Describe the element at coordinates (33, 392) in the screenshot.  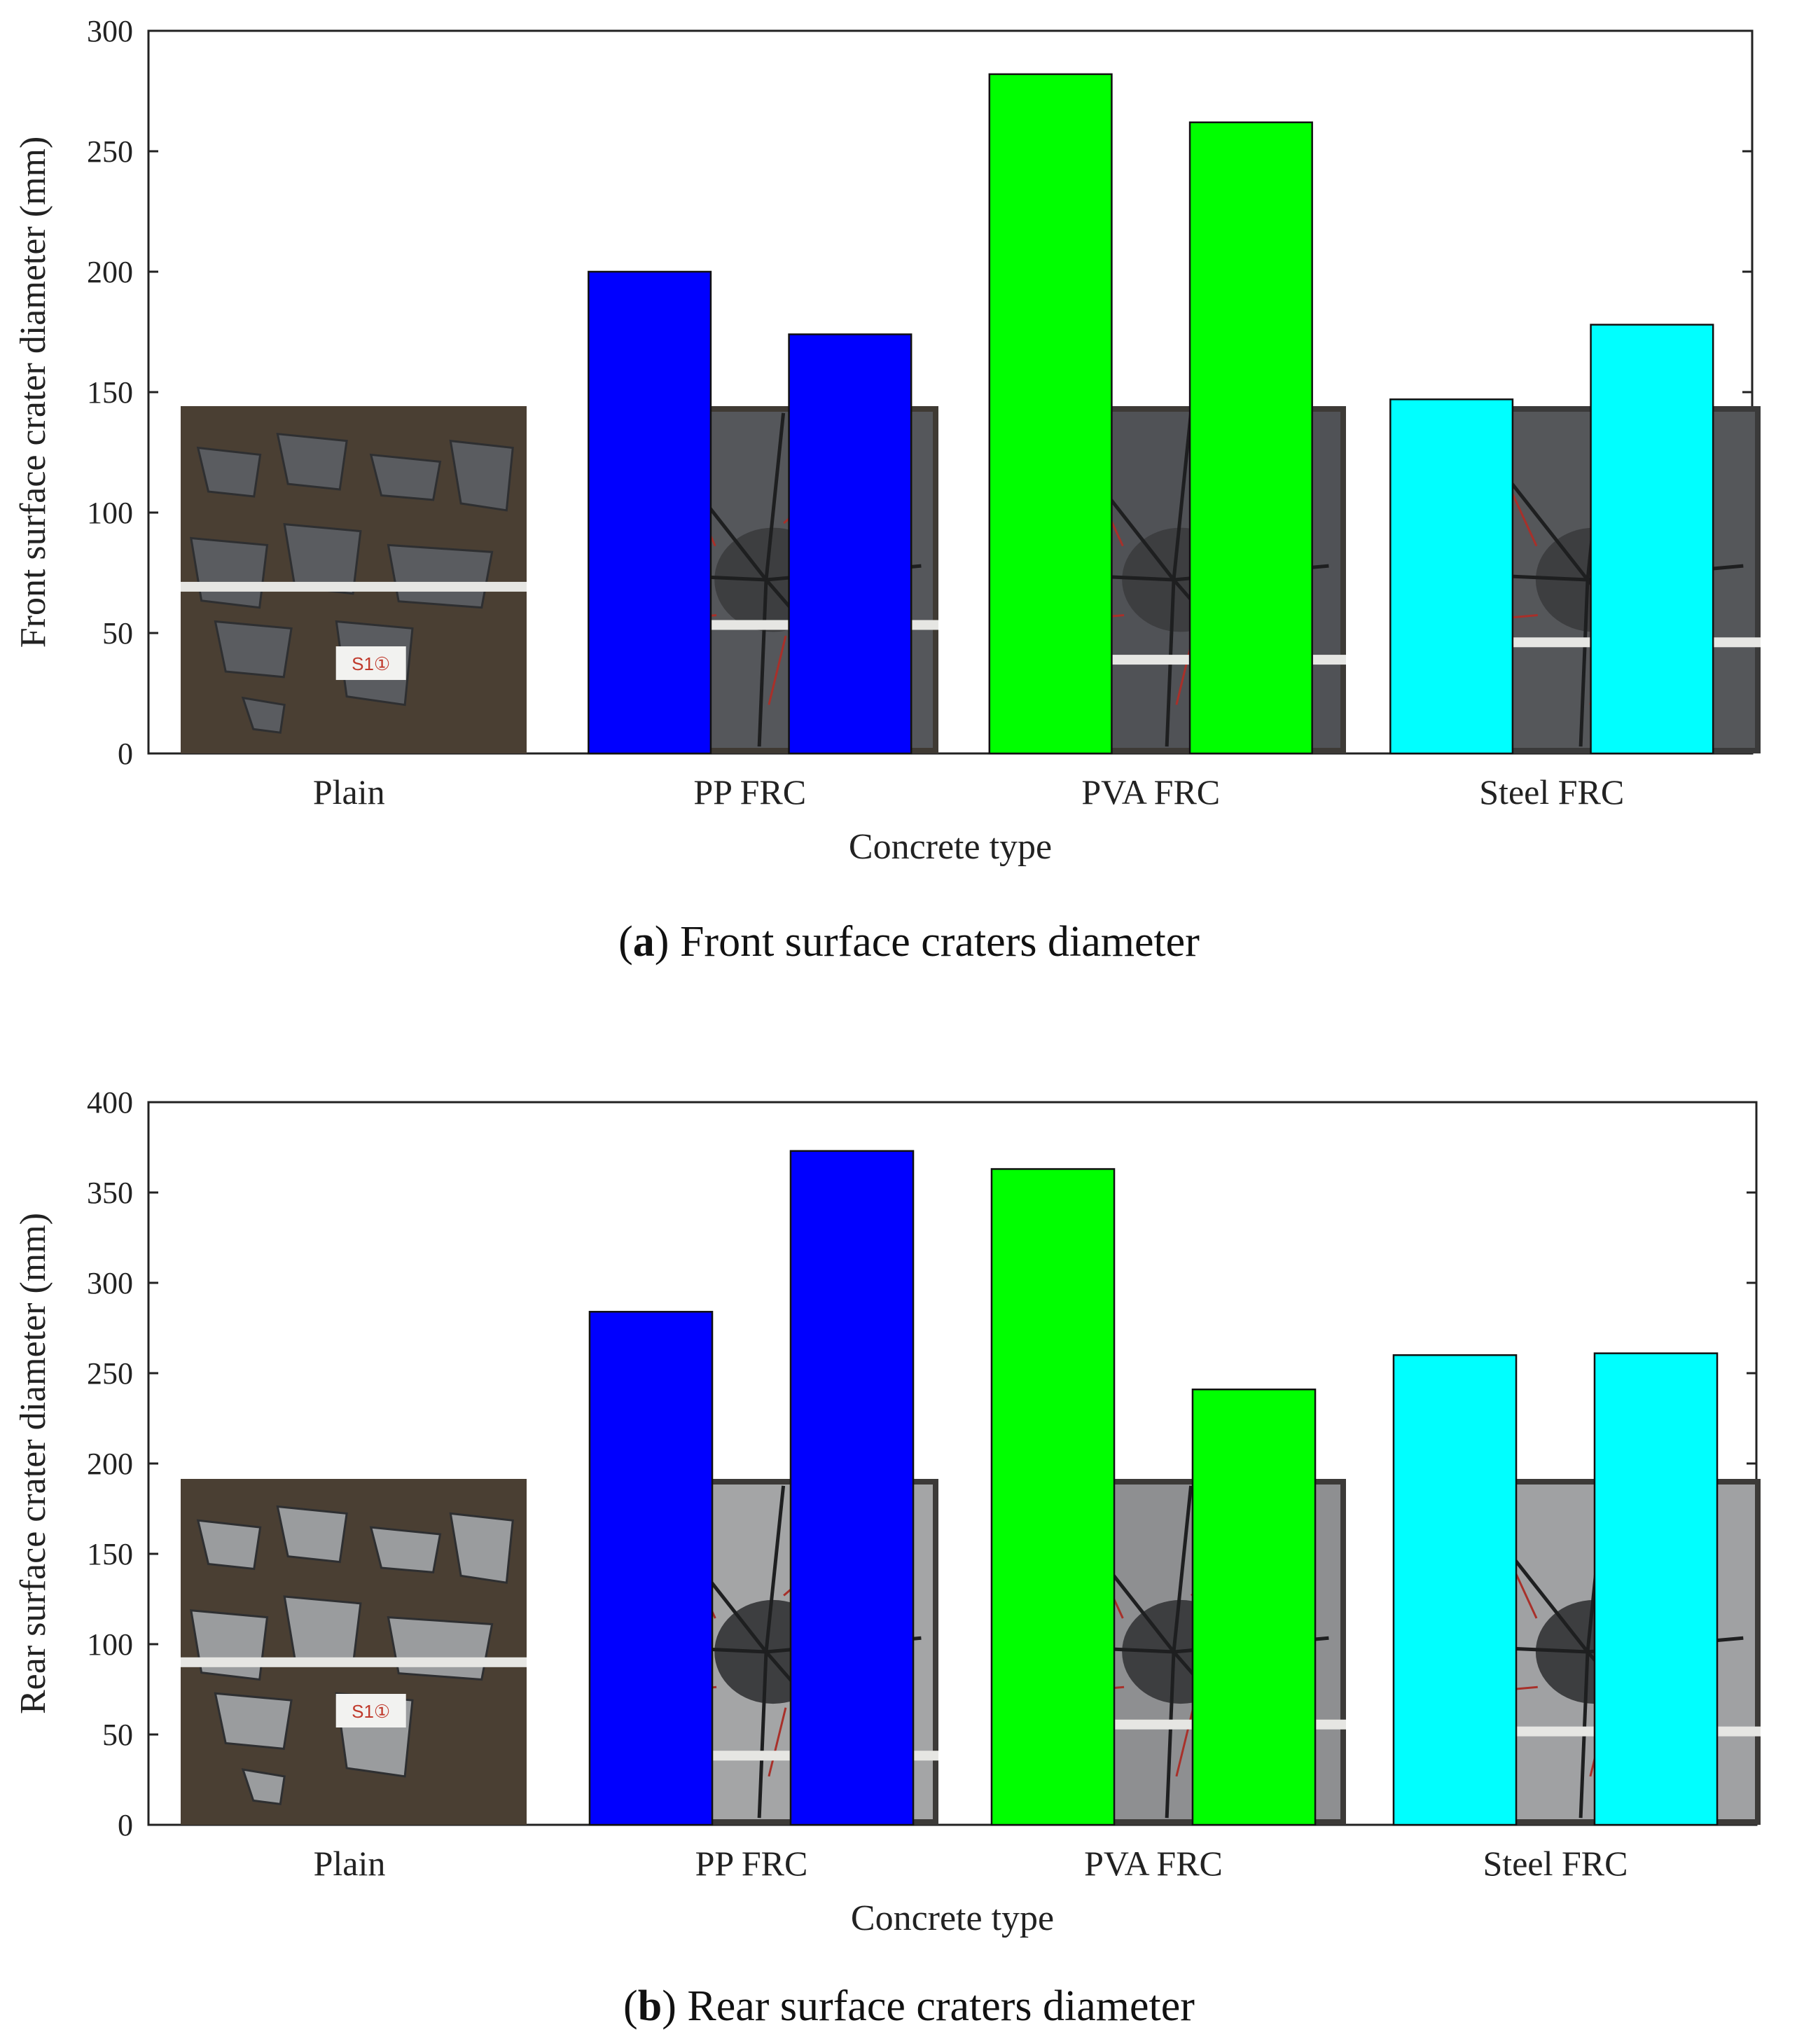
I see `y-axis-label: Front surface crater diameter (mm)` at that location.